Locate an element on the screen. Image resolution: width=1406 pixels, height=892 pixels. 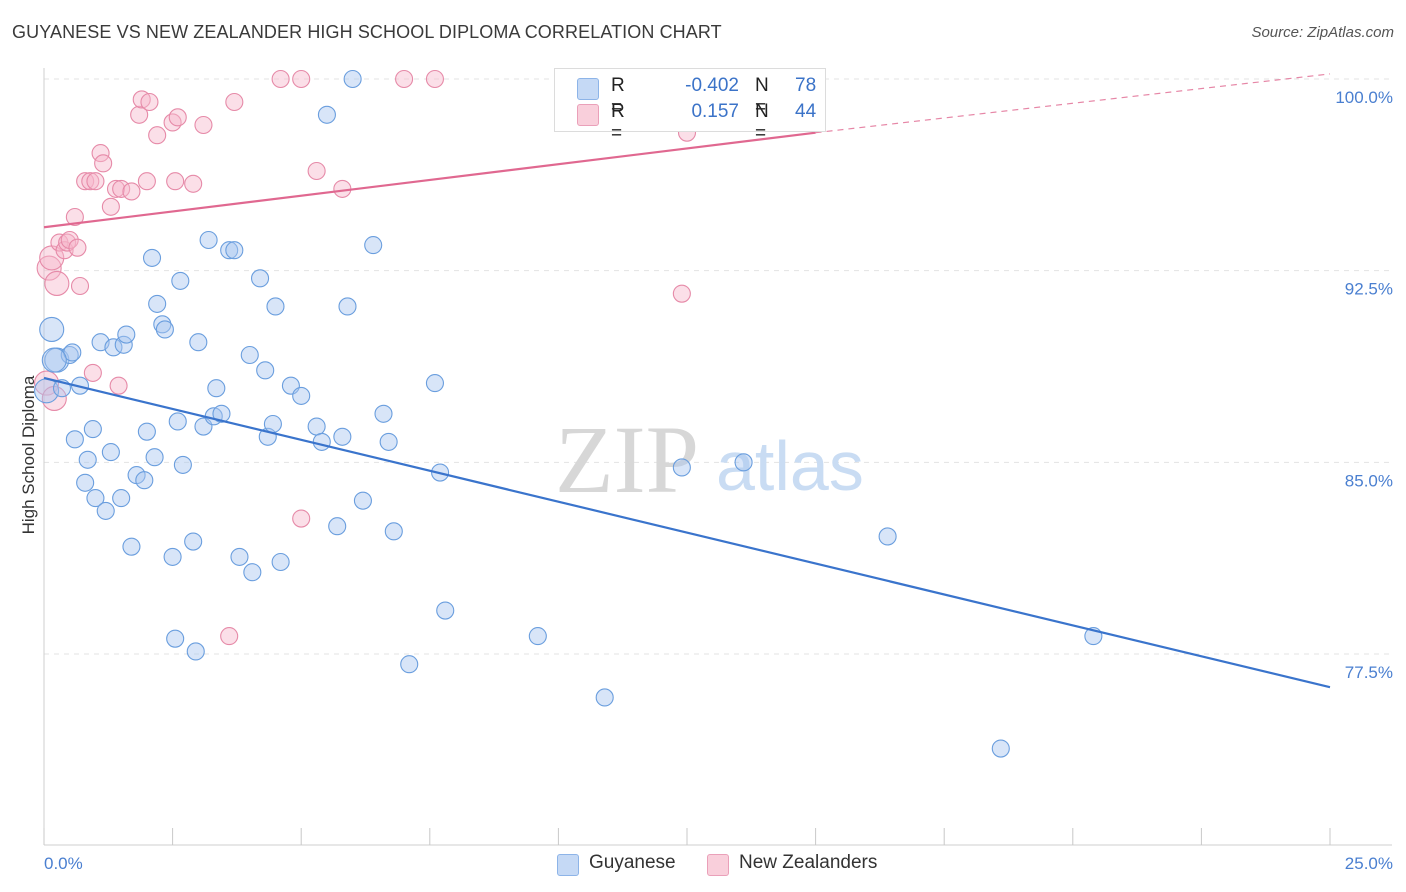
new-zealanders-trend-extension is located at coordinates (1073, 103).